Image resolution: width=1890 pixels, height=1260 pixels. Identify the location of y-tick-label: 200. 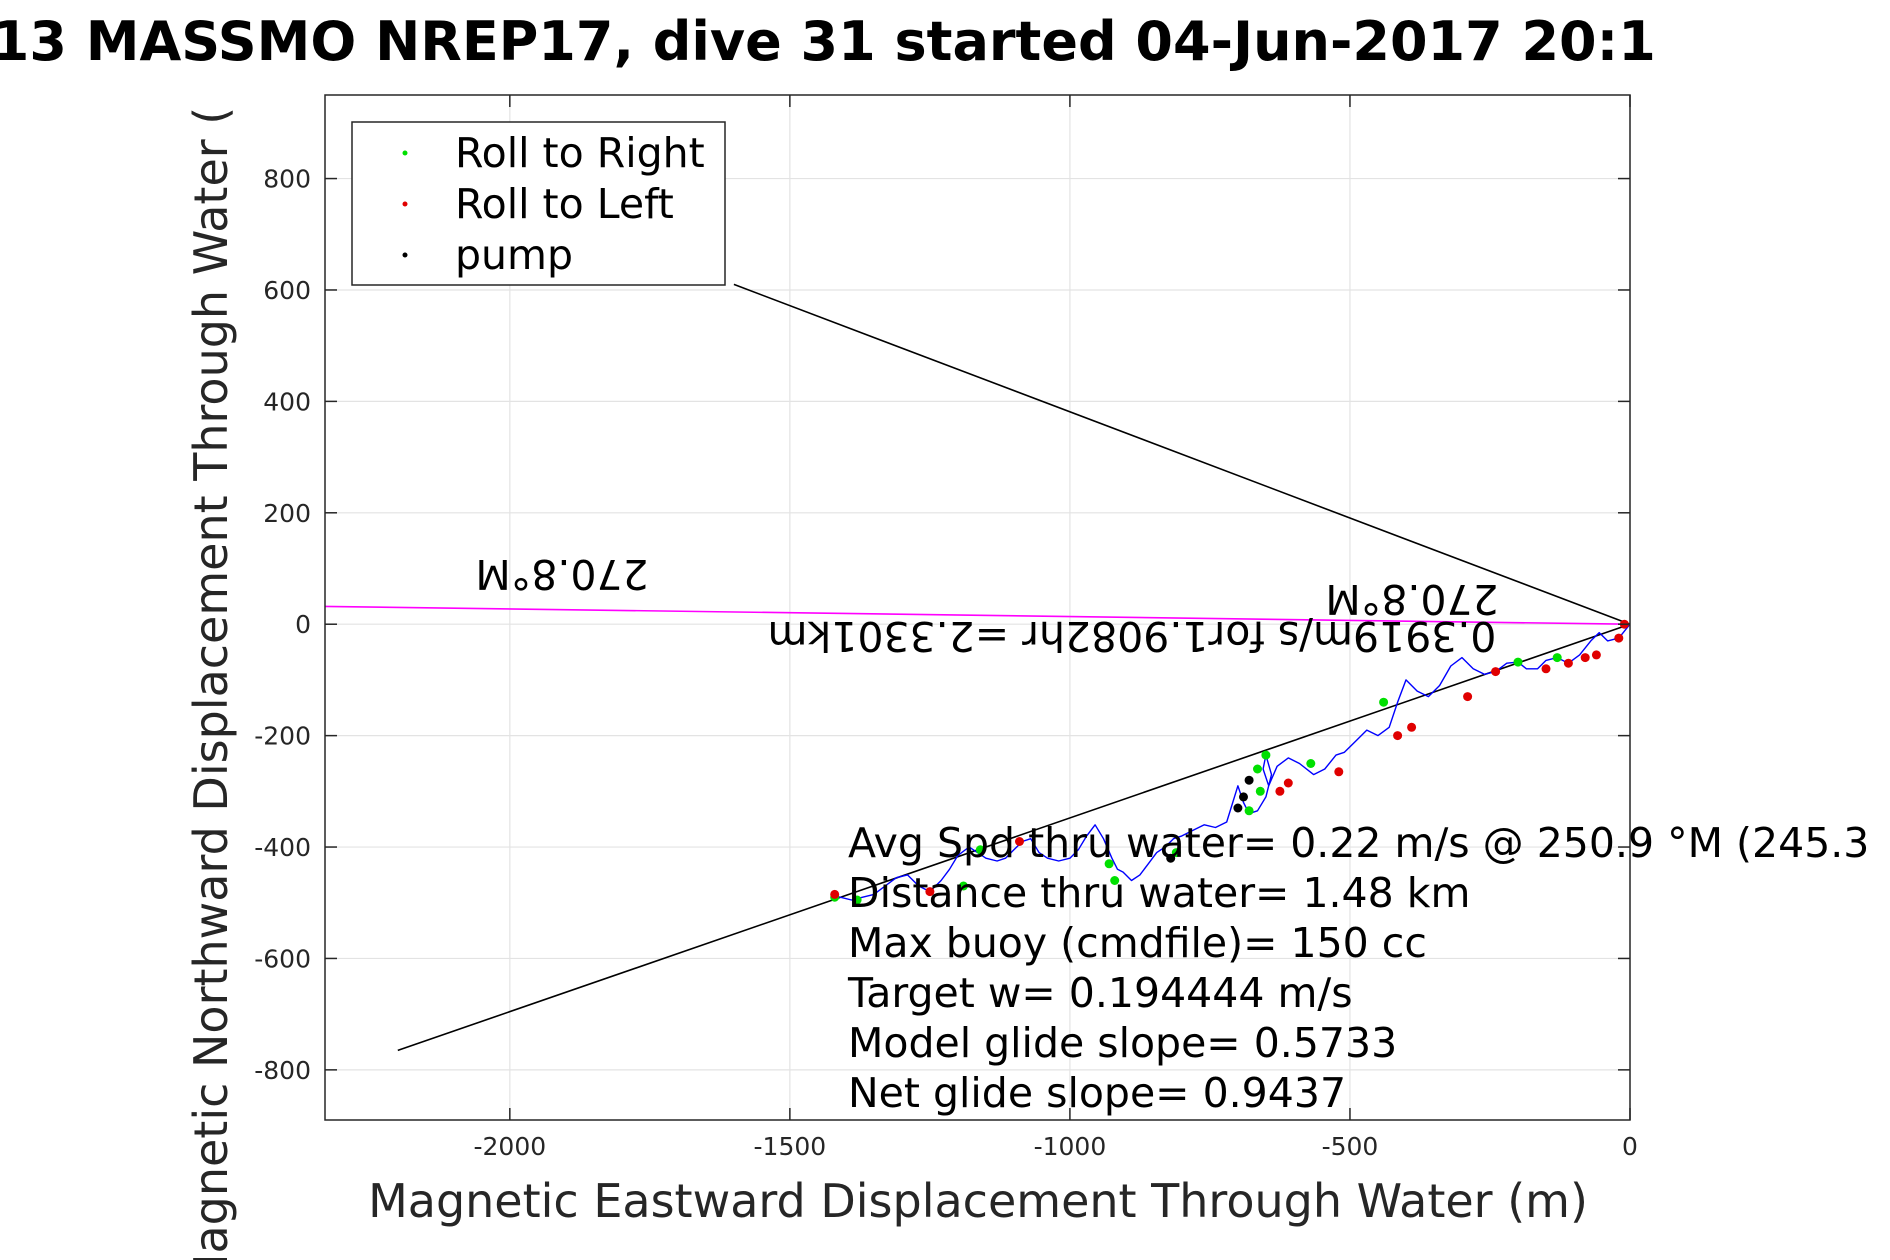
(287, 513).